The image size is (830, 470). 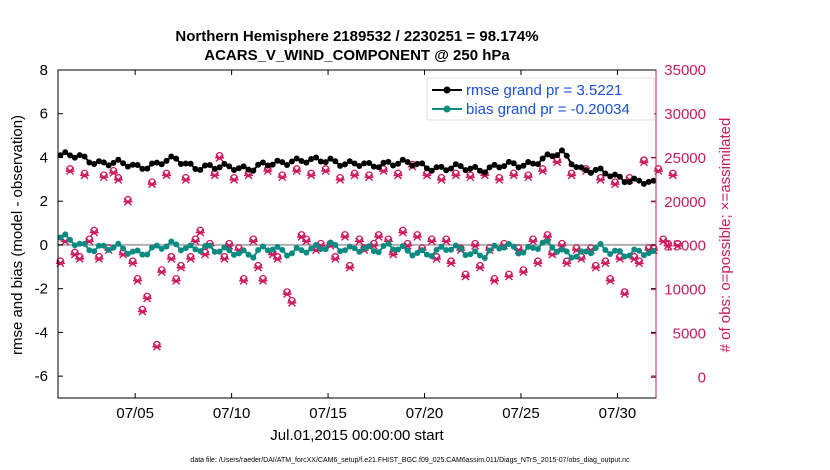 I want to click on x-axis-label: Jul.01,2015 00:00:00 start, so click(x=357, y=435).